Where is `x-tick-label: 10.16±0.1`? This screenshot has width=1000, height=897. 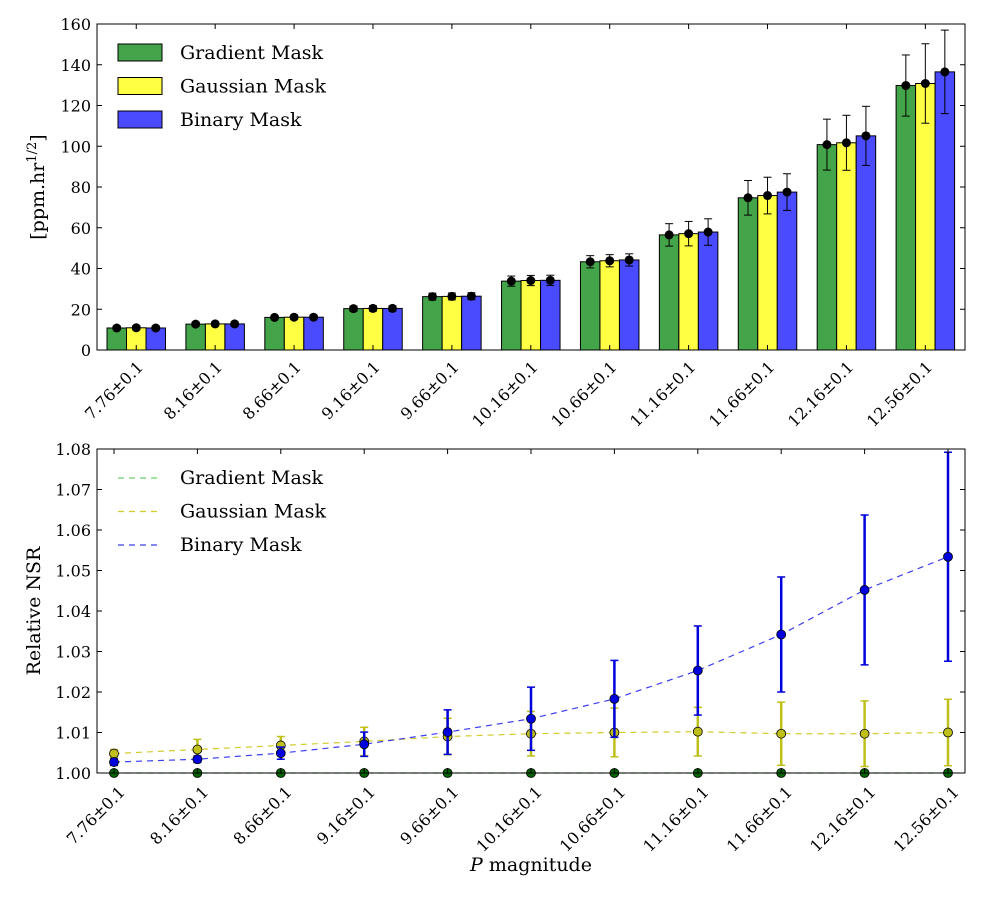
x-tick-label: 10.16±0.1 is located at coordinates (509, 818).